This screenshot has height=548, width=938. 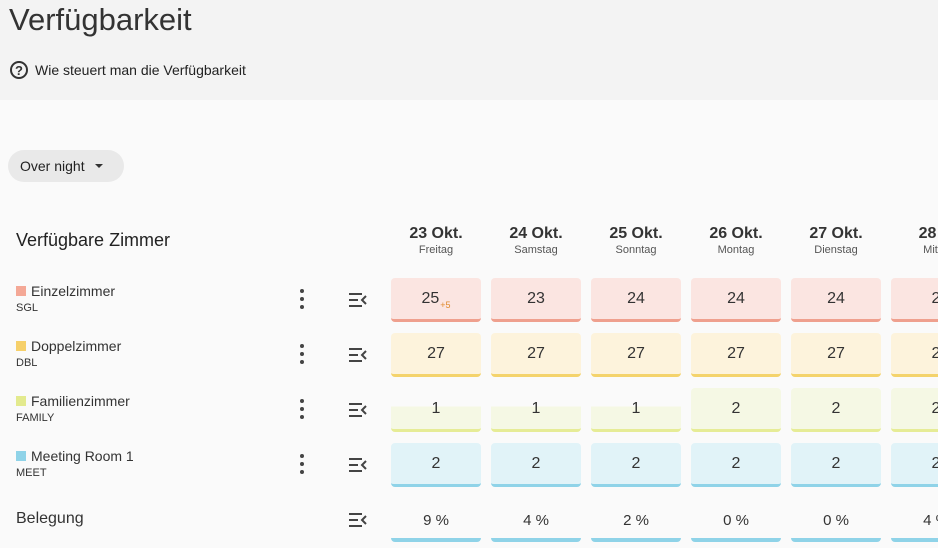 I want to click on date-label: 28 O, so click(x=928, y=233).